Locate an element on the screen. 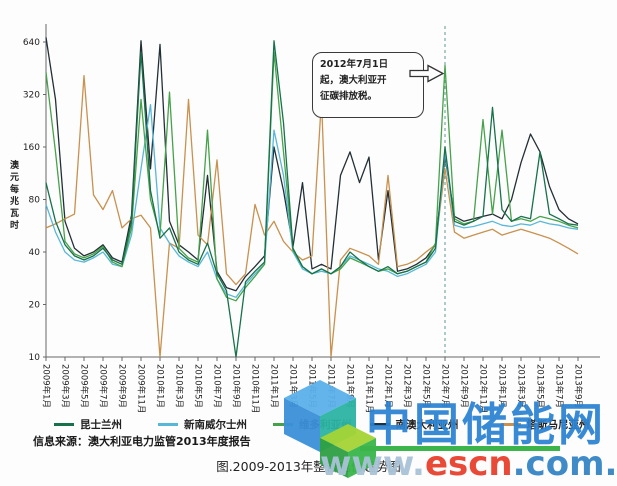 The image size is (617, 486). legend-item-vic: 维多利亚州 is located at coordinates (312, 424).